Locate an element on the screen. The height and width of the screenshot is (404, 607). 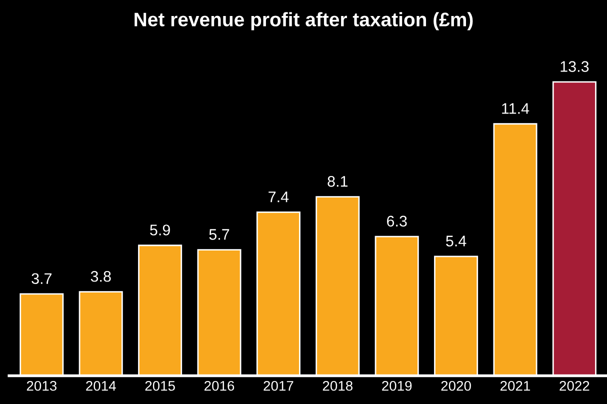
data-label: 5.4 is located at coordinates (456, 241).